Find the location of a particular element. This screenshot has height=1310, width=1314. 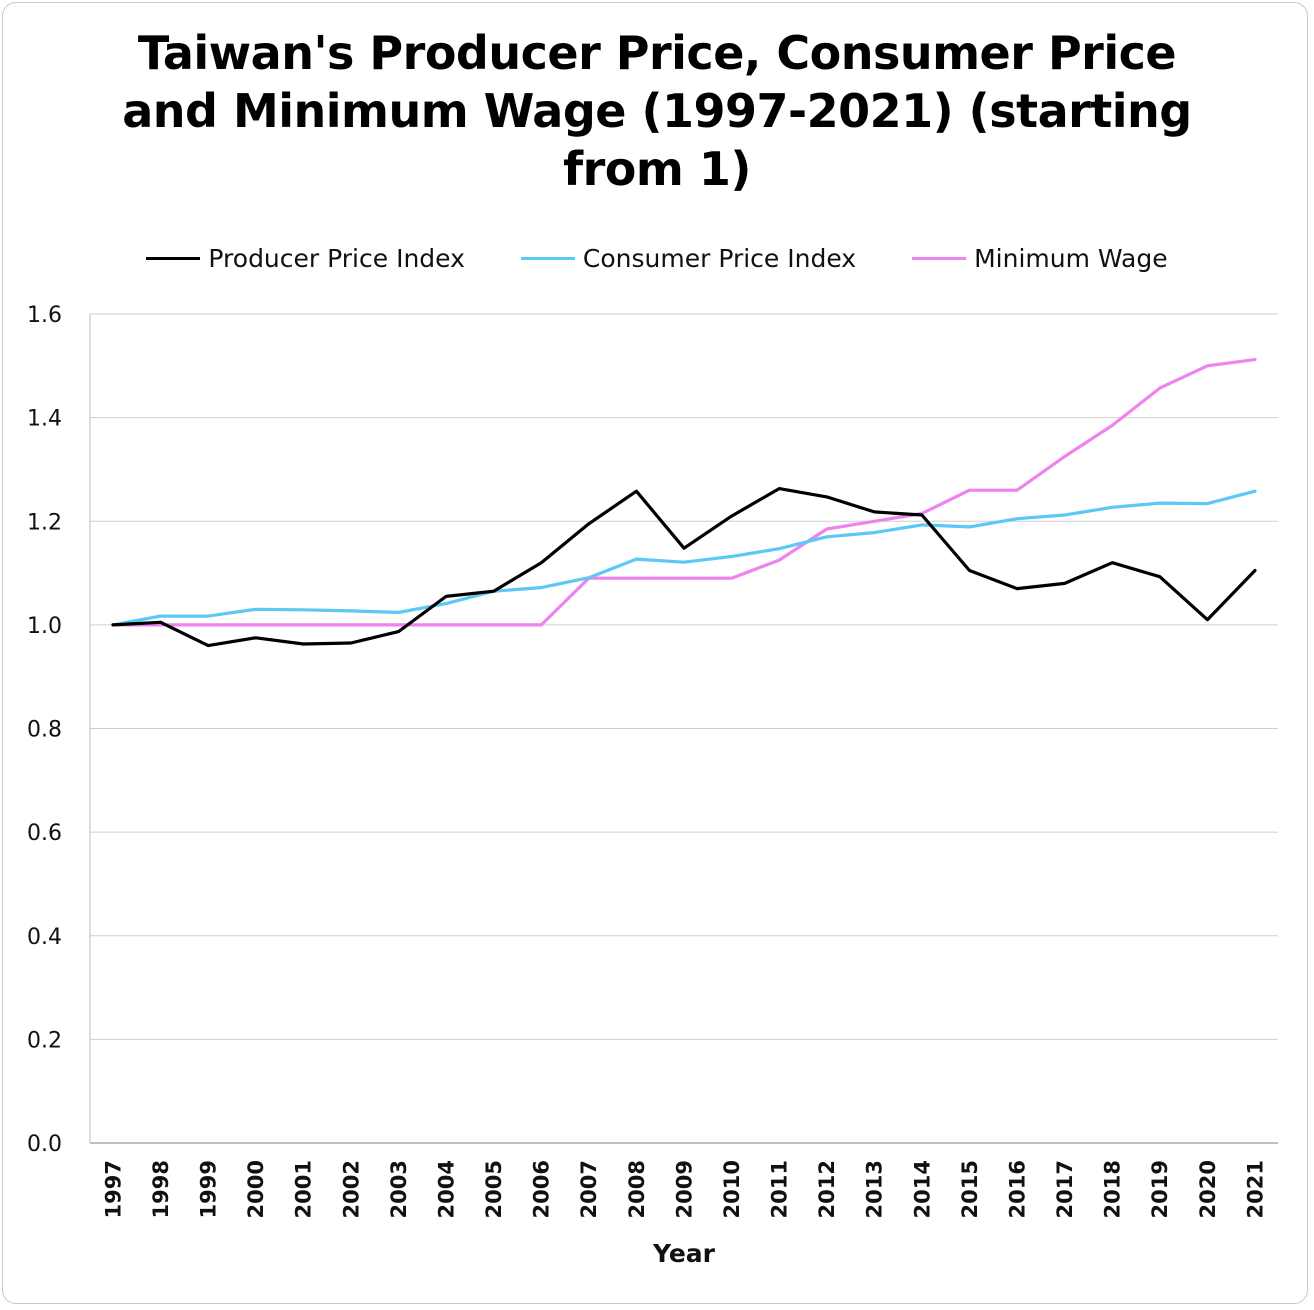

legend-item-consumer-price: Consumer Price Index is located at coordinates (688, 258).